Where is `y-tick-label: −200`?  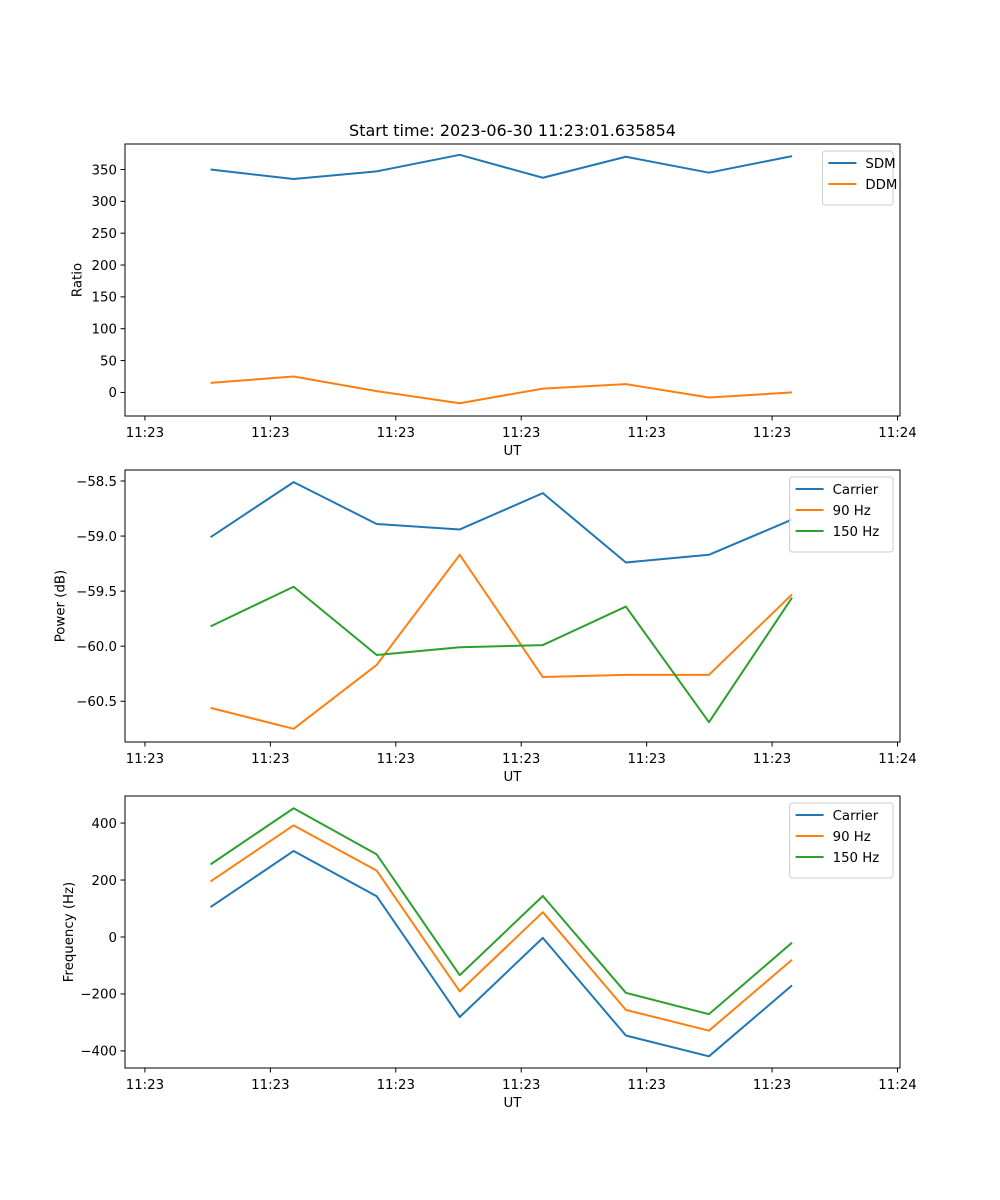 y-tick-label: −200 is located at coordinates (98, 995).